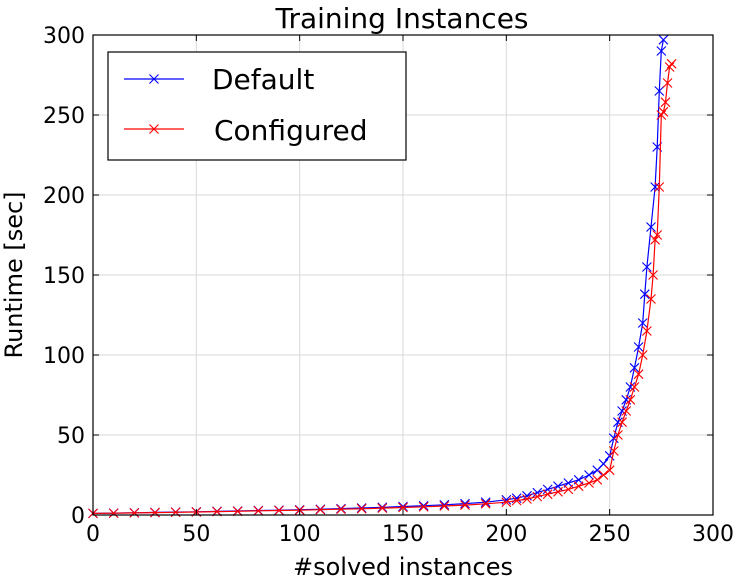 The width and height of the screenshot is (738, 585). Describe the element at coordinates (290, 130) in the screenshot. I see `legend-label-configured: Configured` at that location.